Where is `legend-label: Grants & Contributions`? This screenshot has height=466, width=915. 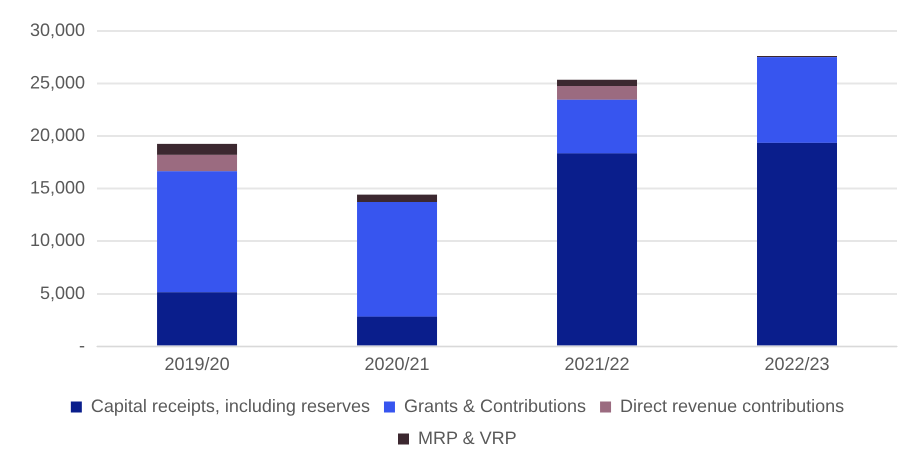 legend-label: Grants & Contributions is located at coordinates (495, 406).